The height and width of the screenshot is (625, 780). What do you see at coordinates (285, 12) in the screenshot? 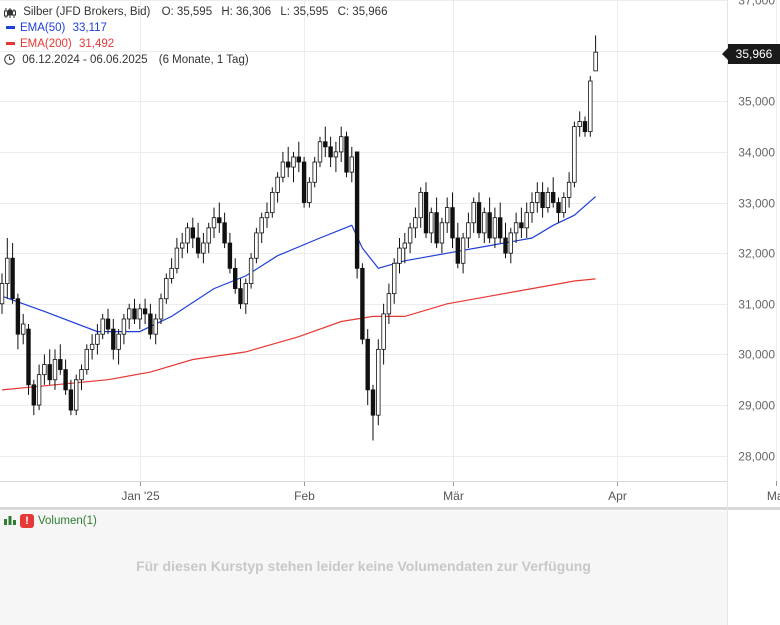
I see `ohlc-low-label: L:` at bounding box center [285, 12].